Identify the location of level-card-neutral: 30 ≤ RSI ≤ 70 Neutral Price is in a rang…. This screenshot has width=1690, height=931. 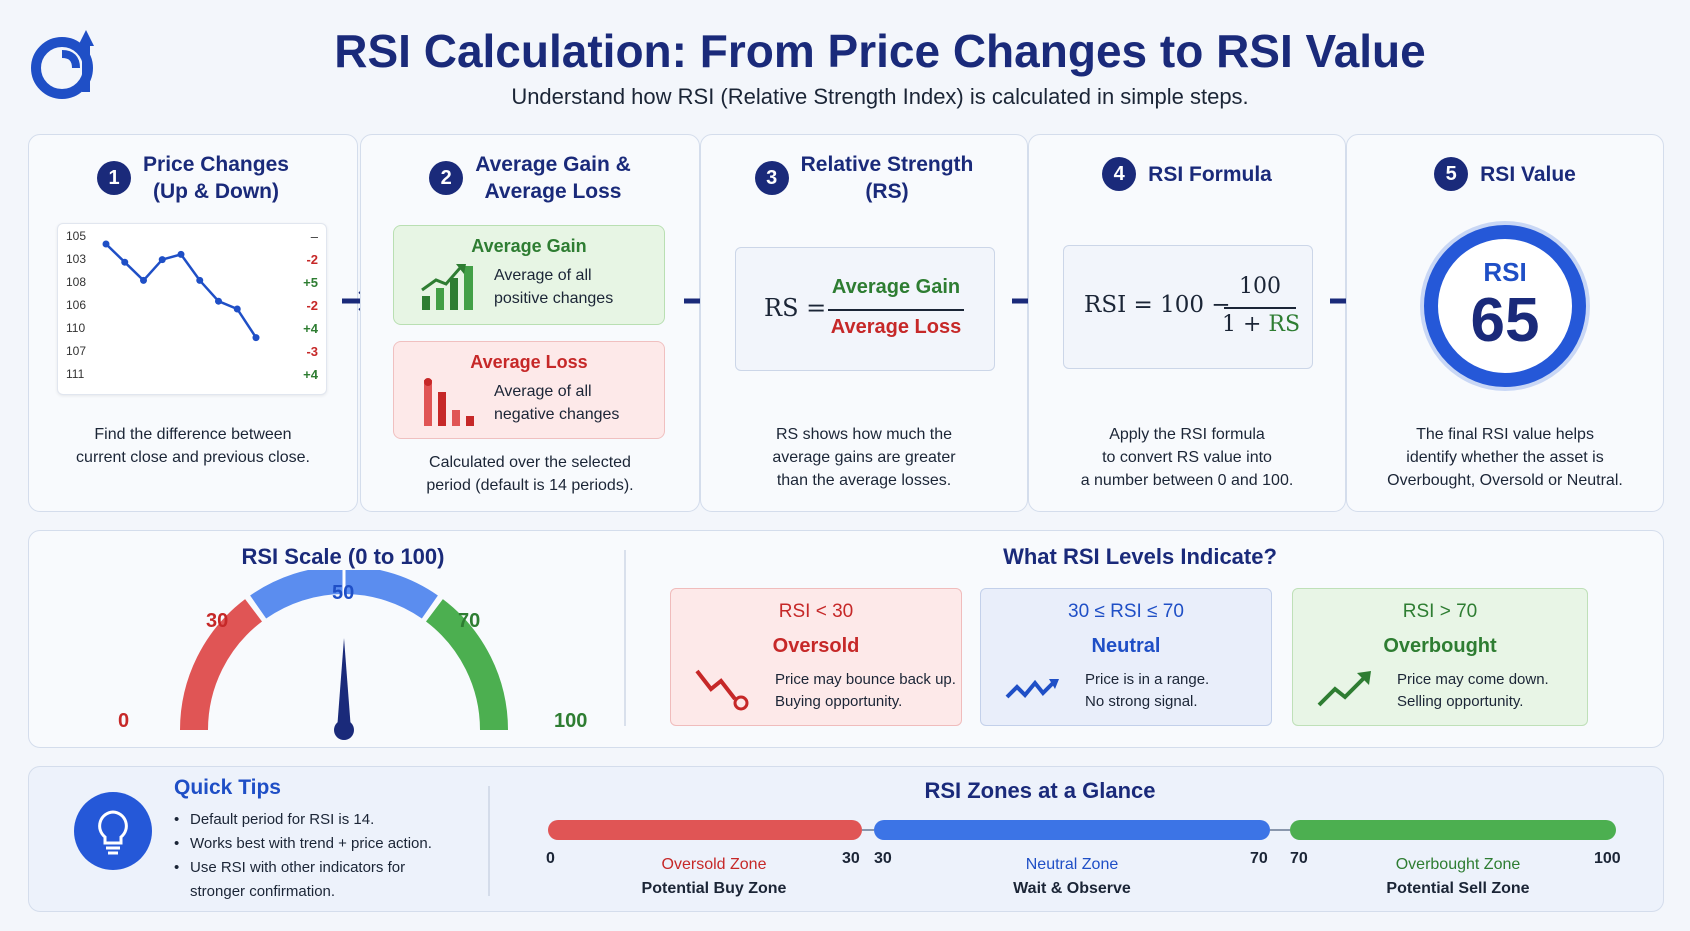
(1126, 657).